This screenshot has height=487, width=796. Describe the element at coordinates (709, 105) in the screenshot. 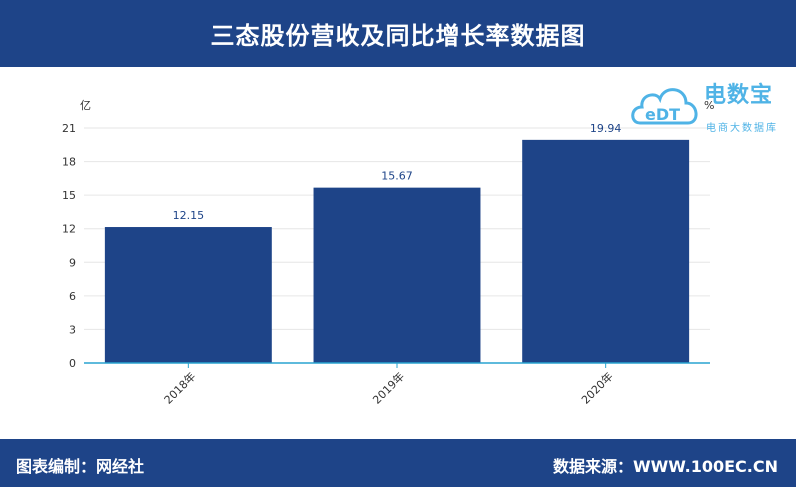

I see `y2-axis-label: %` at that location.